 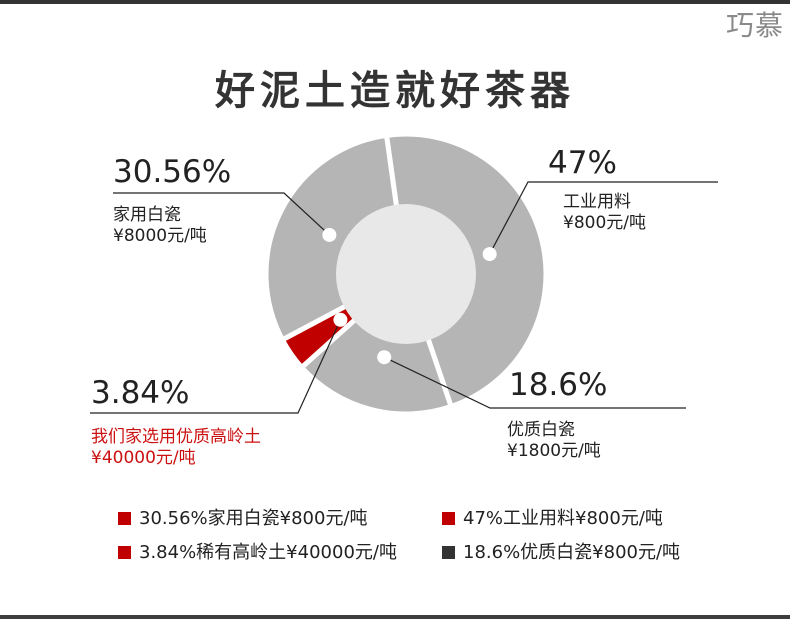 I want to click on brand-logo-text: 巧慕, so click(x=754, y=25).